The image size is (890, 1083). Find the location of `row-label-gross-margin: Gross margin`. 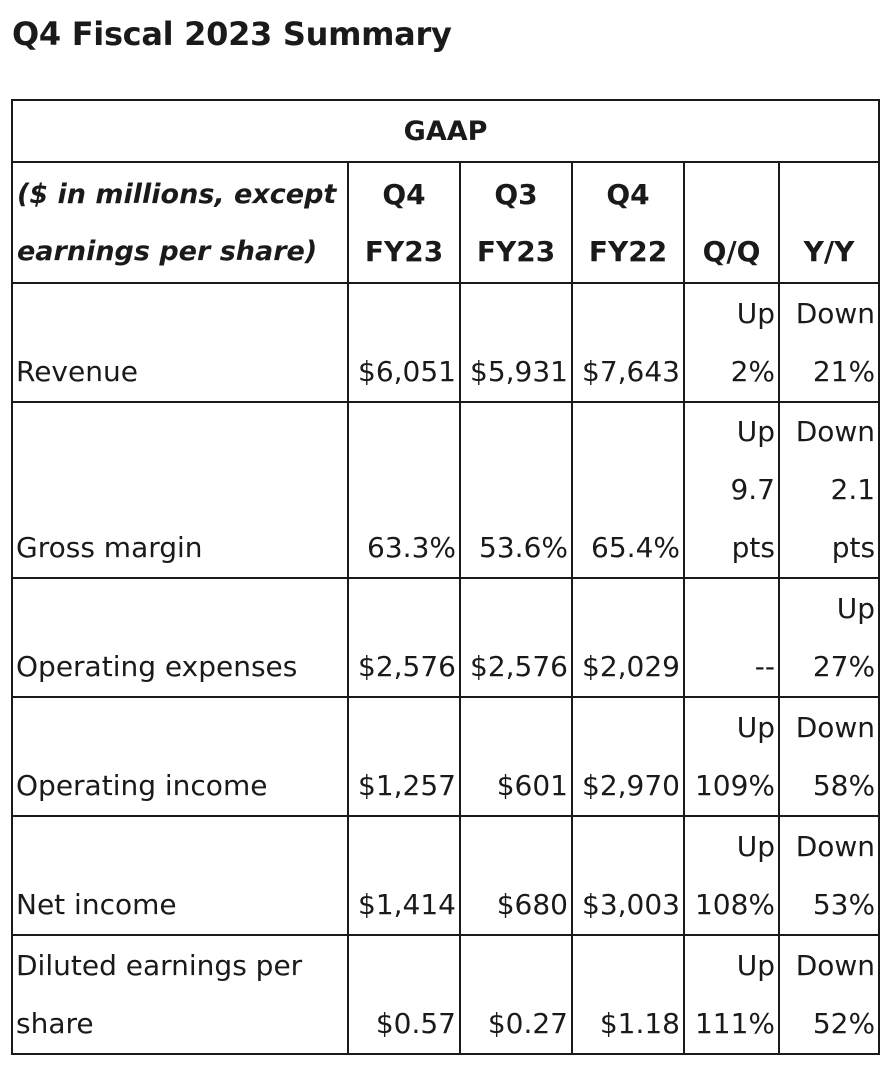

row-label-gross-margin: Gross margin is located at coordinates (180, 490).